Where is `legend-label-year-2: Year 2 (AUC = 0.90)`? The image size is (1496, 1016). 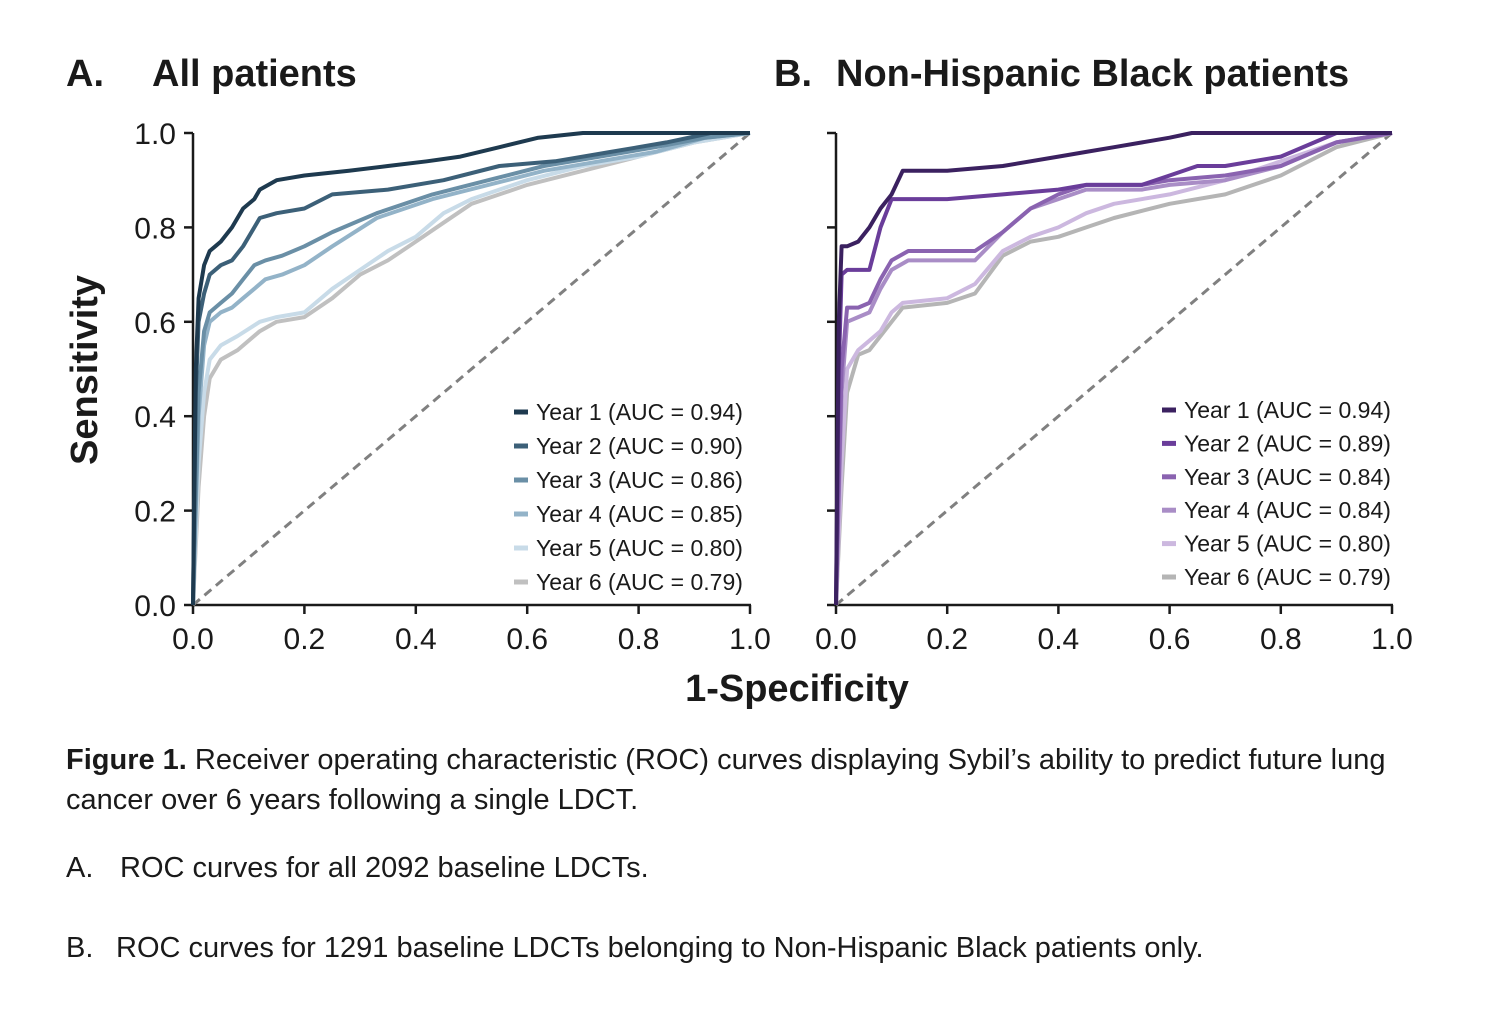 legend-label-year-2: Year 2 (AUC = 0.90) is located at coordinates (639, 446).